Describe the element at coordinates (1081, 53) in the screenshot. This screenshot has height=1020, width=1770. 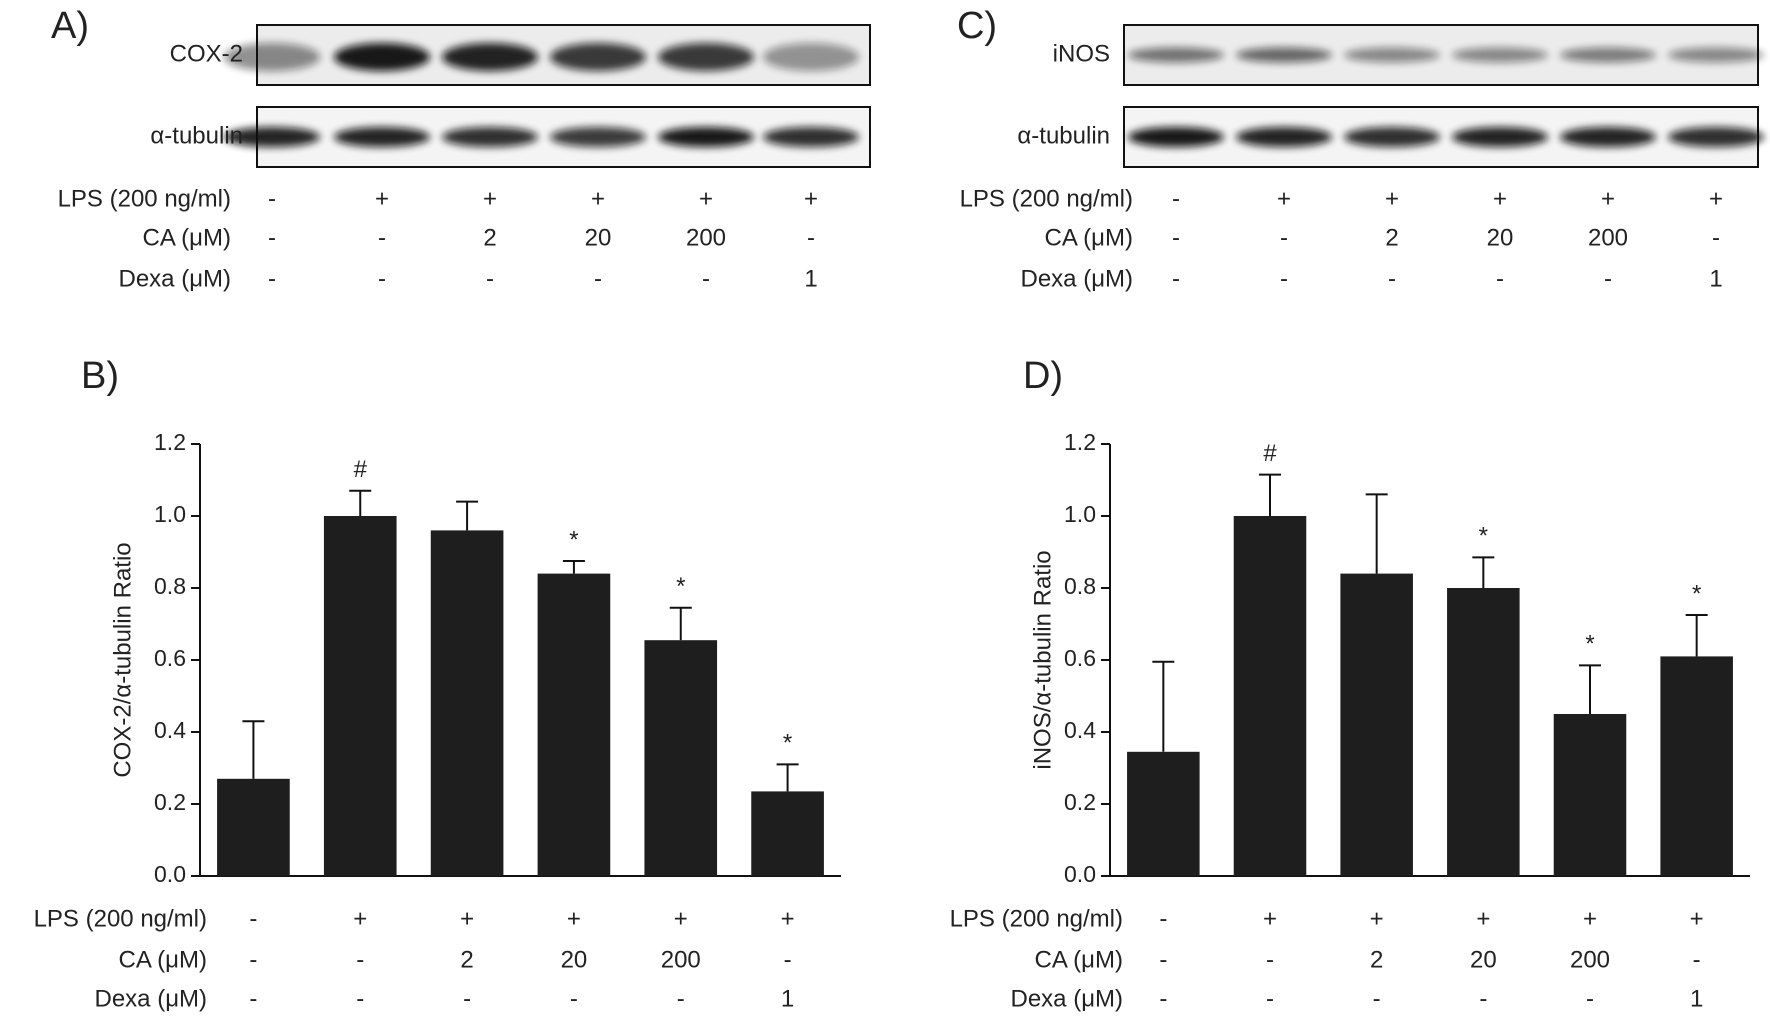
I see `blot-row-label: iNOS` at that location.